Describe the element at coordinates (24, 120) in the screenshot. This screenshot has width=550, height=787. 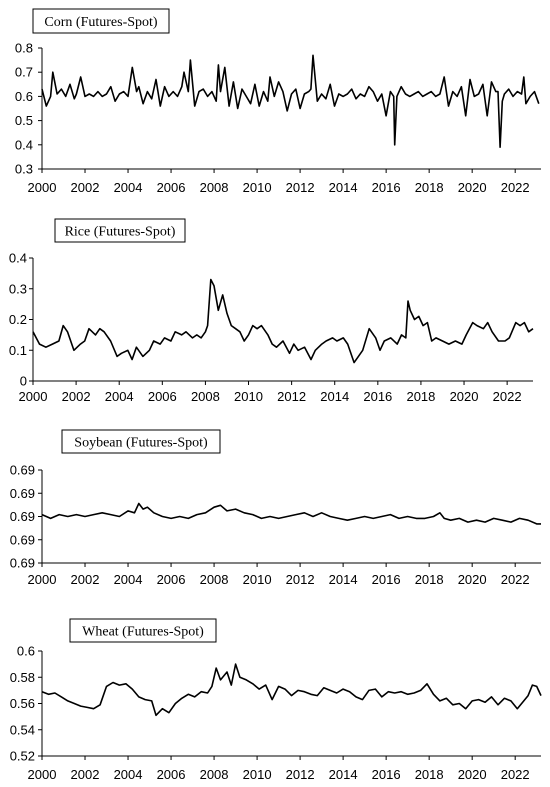
I see `y-tick-label: 0.5` at that location.